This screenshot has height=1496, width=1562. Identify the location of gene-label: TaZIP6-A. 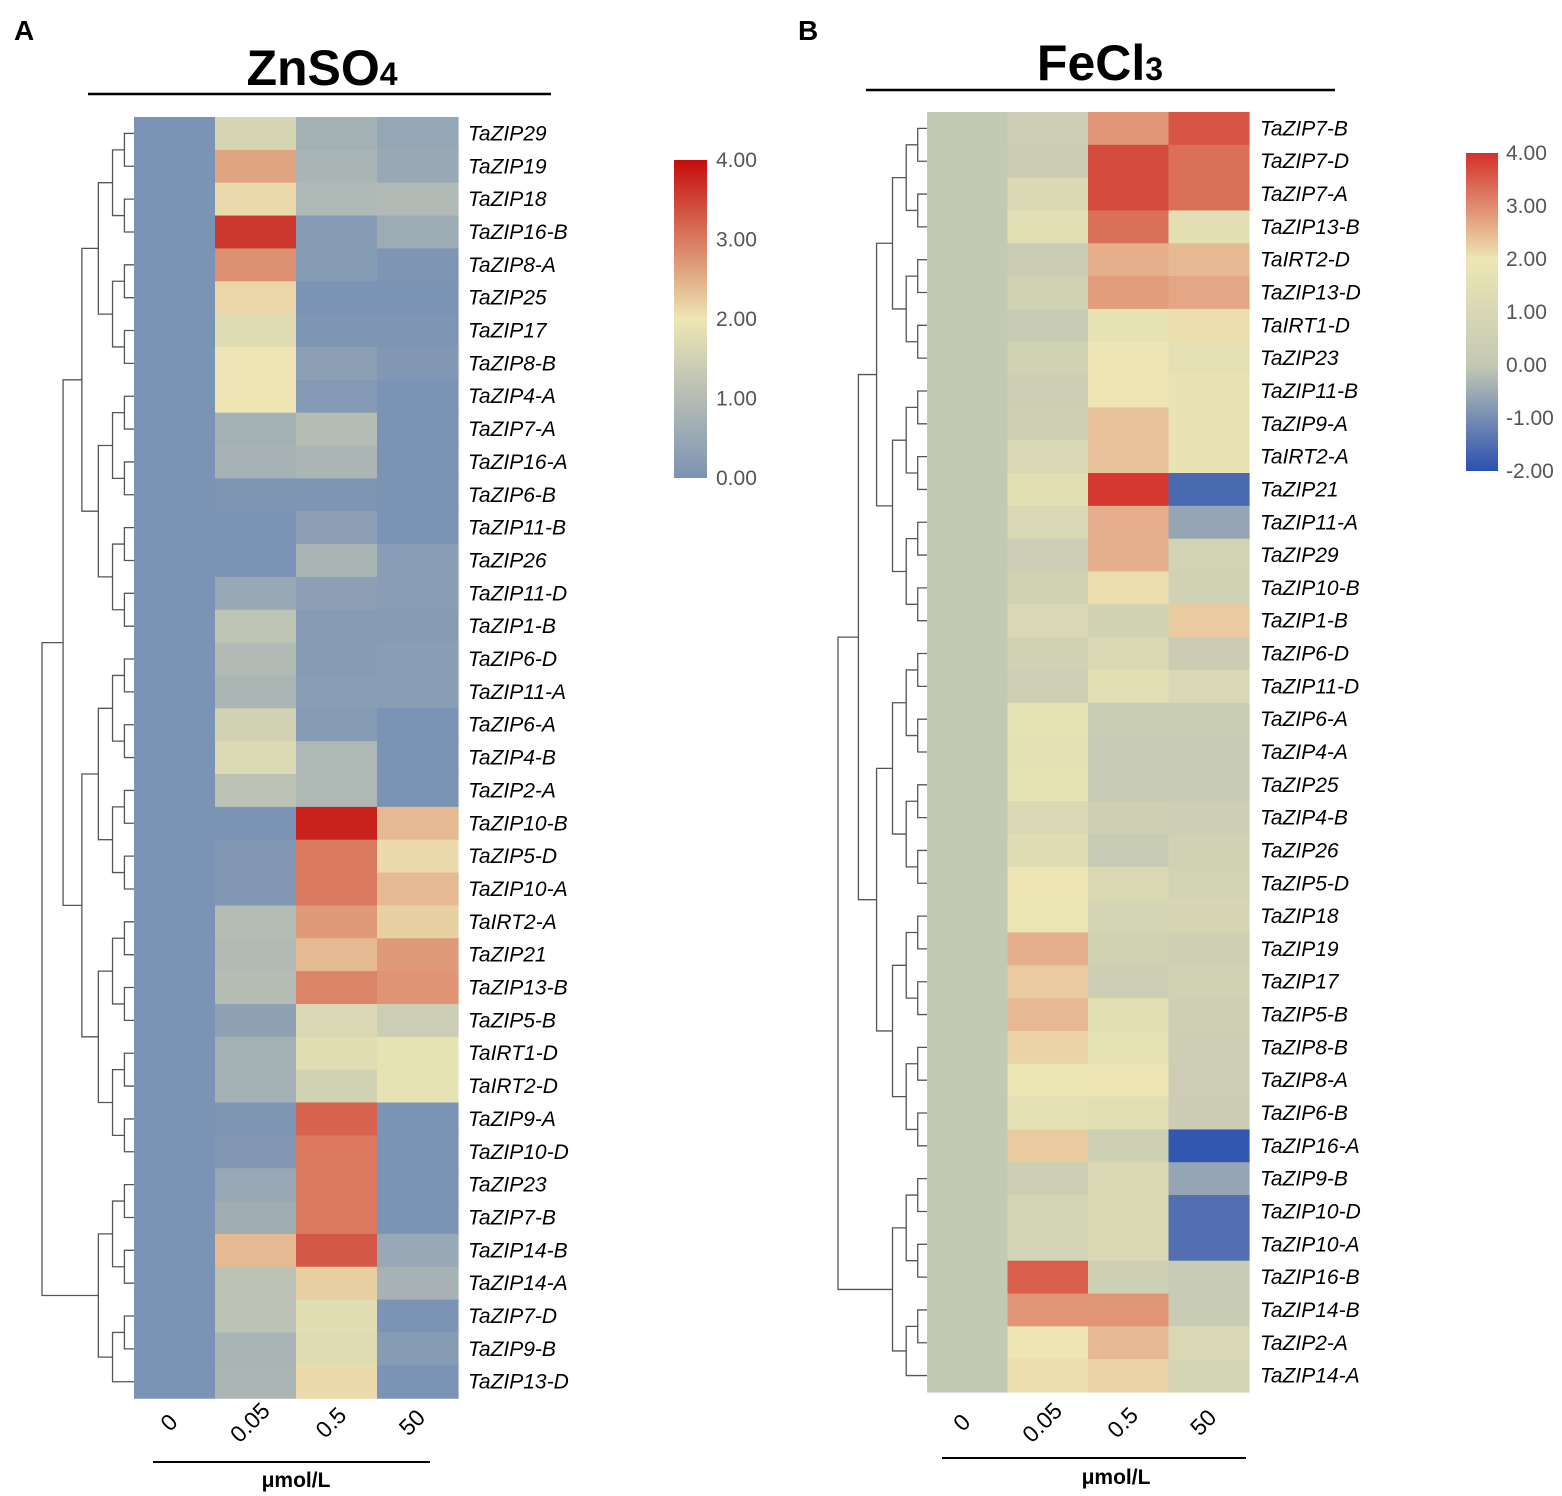
(512, 725).